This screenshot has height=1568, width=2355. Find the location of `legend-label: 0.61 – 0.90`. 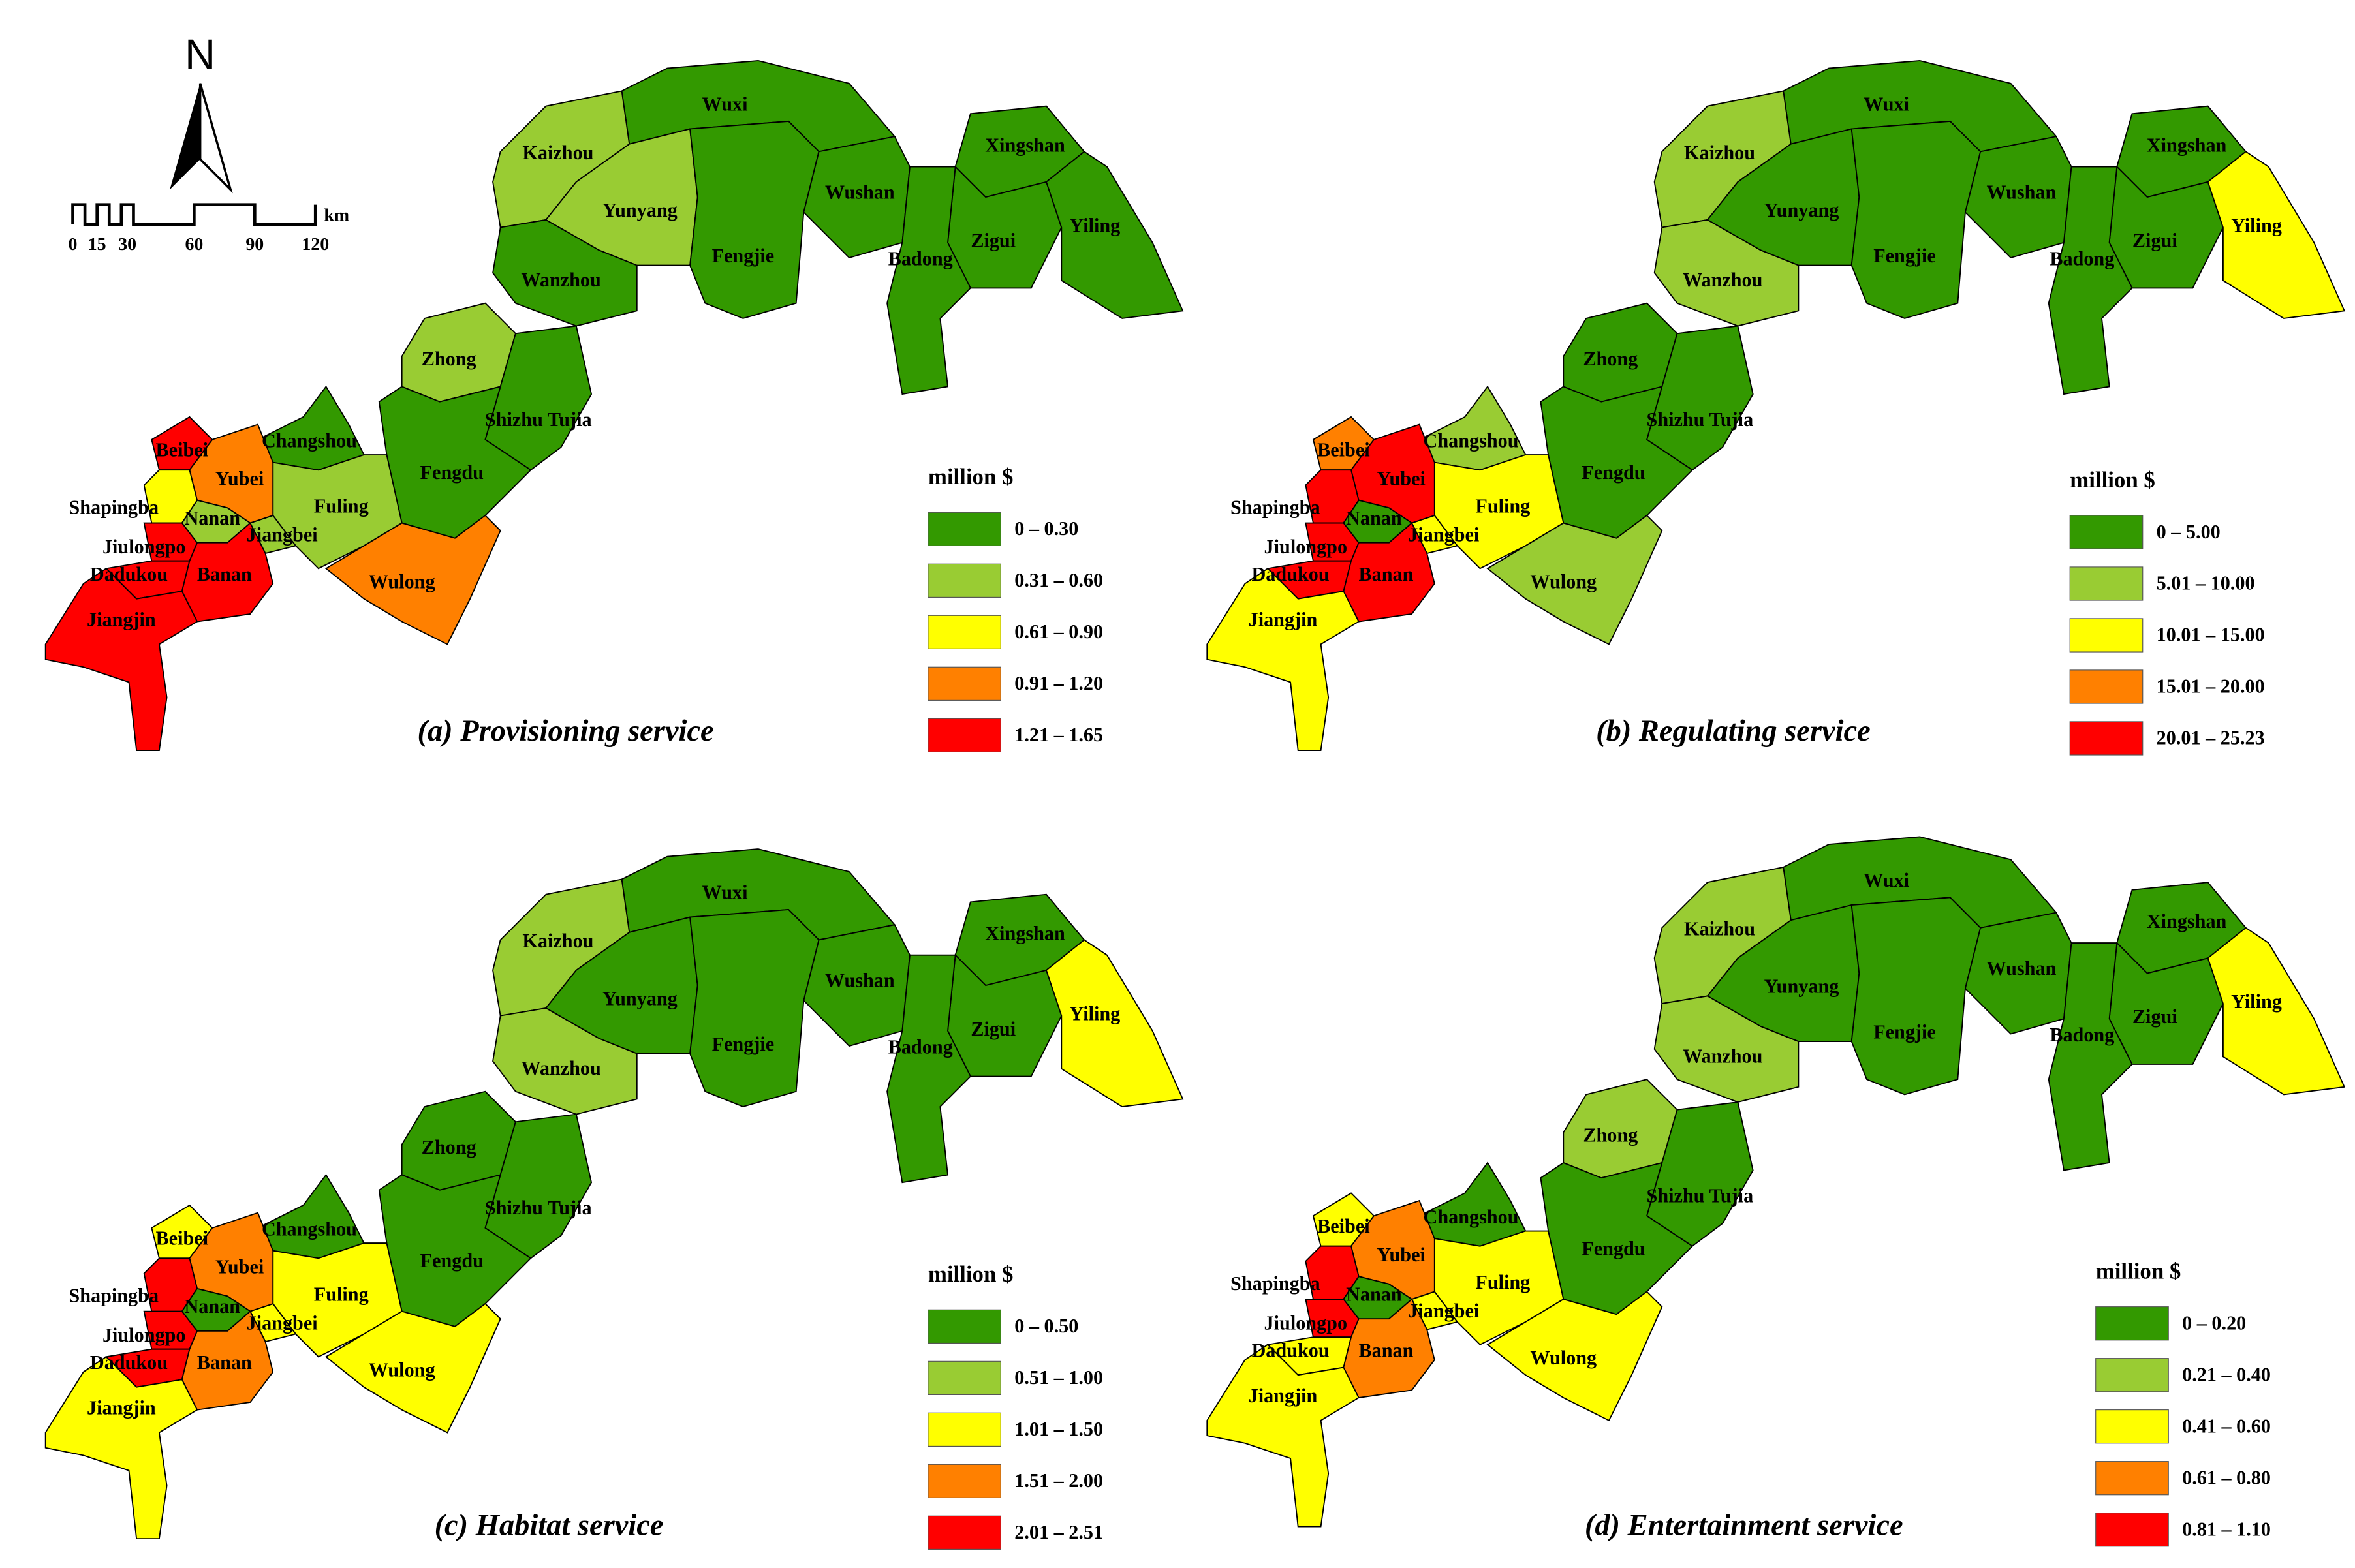

legend-label: 0.61 – 0.90 is located at coordinates (1058, 632).